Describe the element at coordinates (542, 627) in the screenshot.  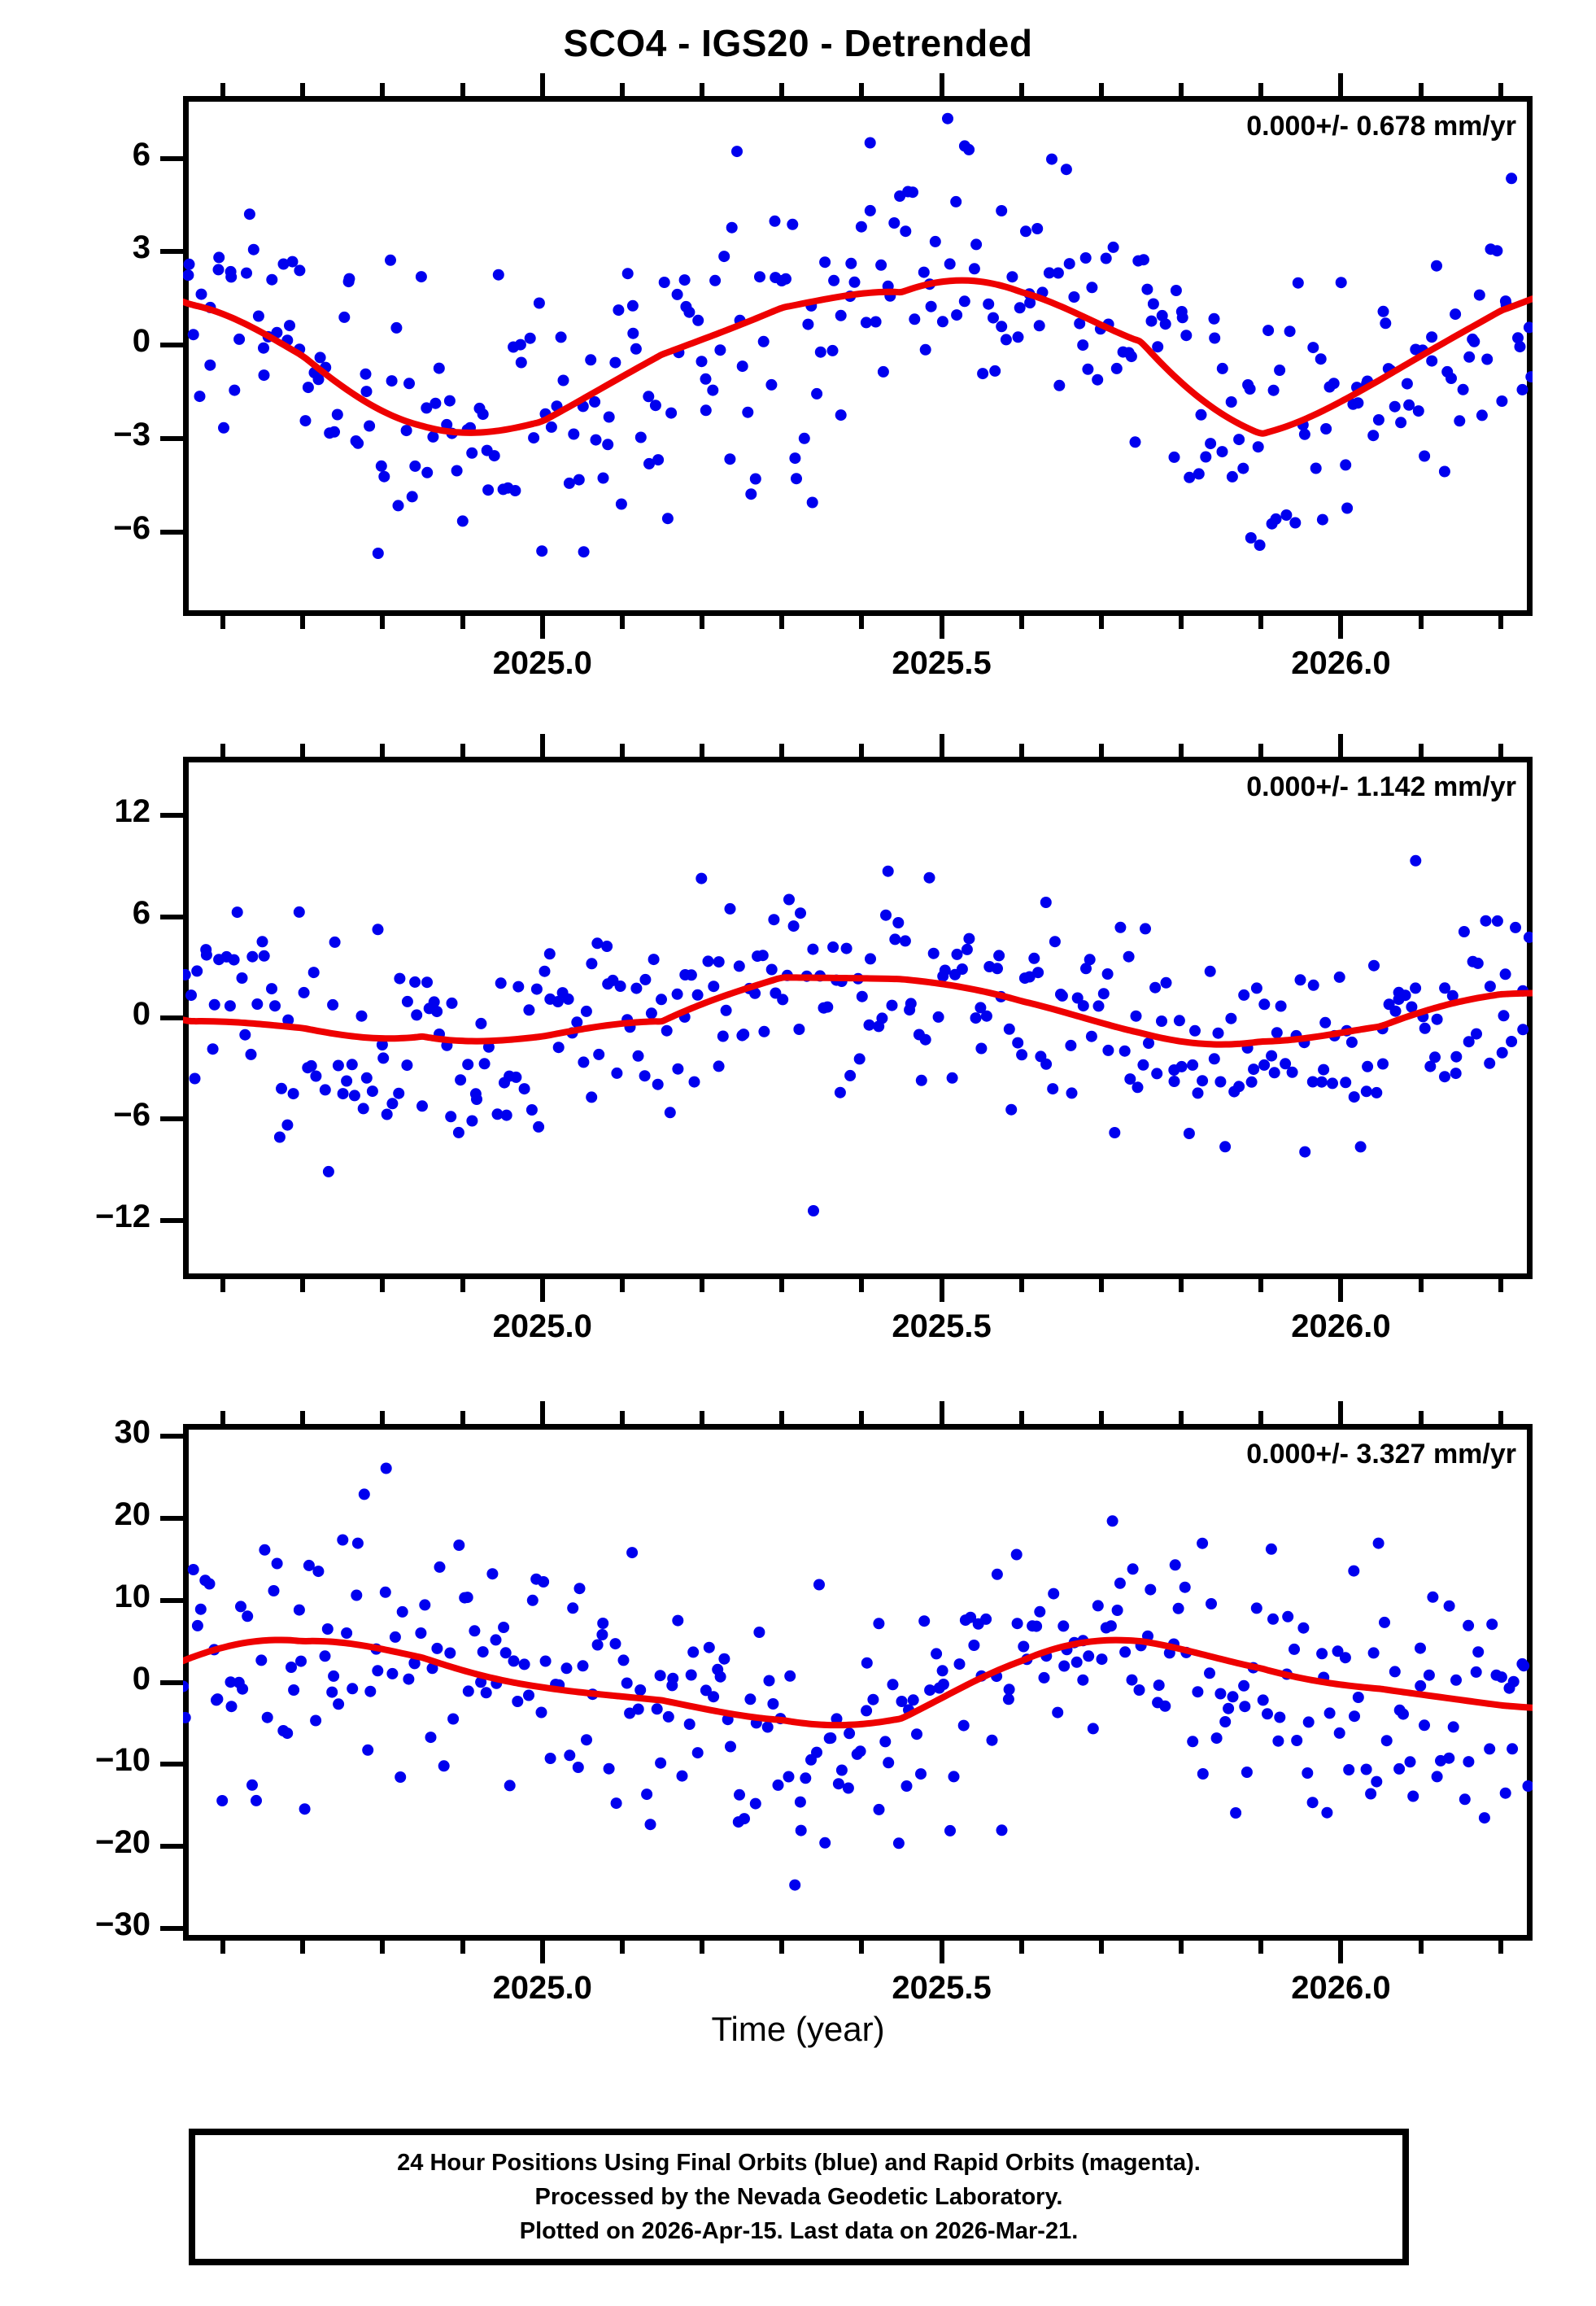
I see `x-major-tick-mark` at that location.